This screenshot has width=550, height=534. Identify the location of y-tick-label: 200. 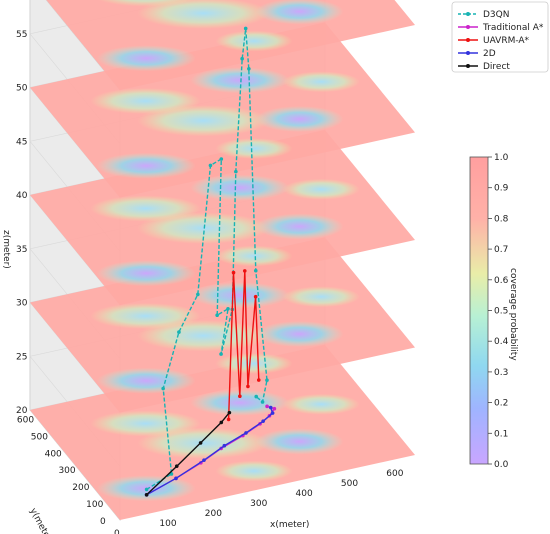
(80, 488).